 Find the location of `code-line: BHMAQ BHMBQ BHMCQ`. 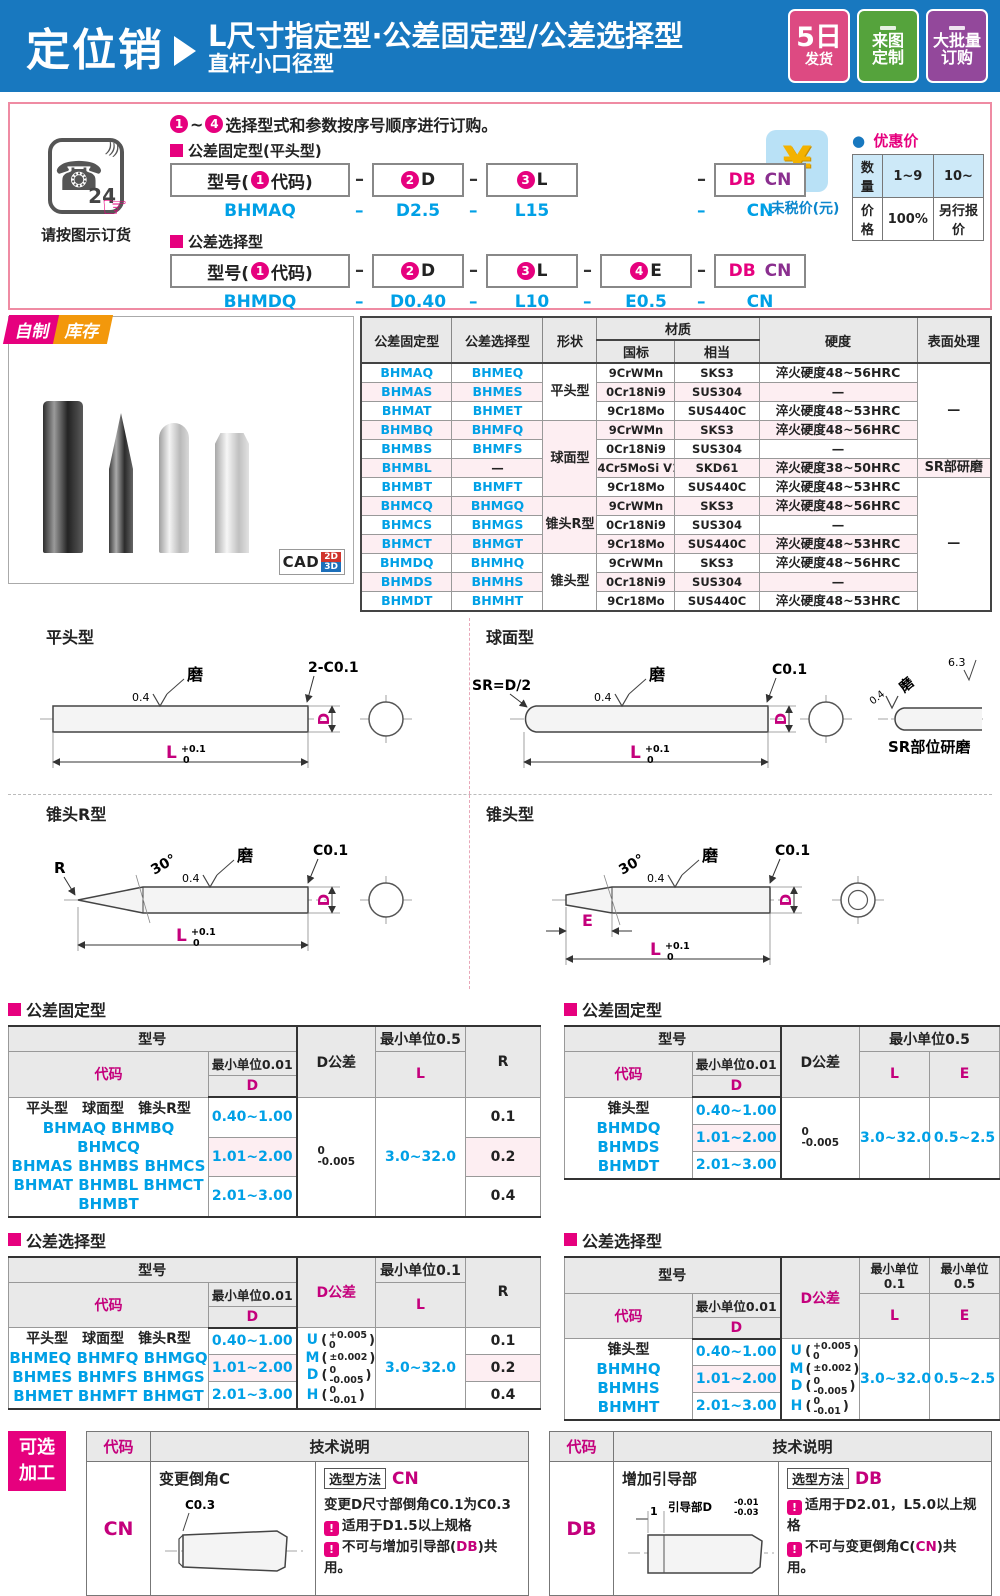

code-line: BHMAQ BHMBQ BHMCQ is located at coordinates (108, 1137).